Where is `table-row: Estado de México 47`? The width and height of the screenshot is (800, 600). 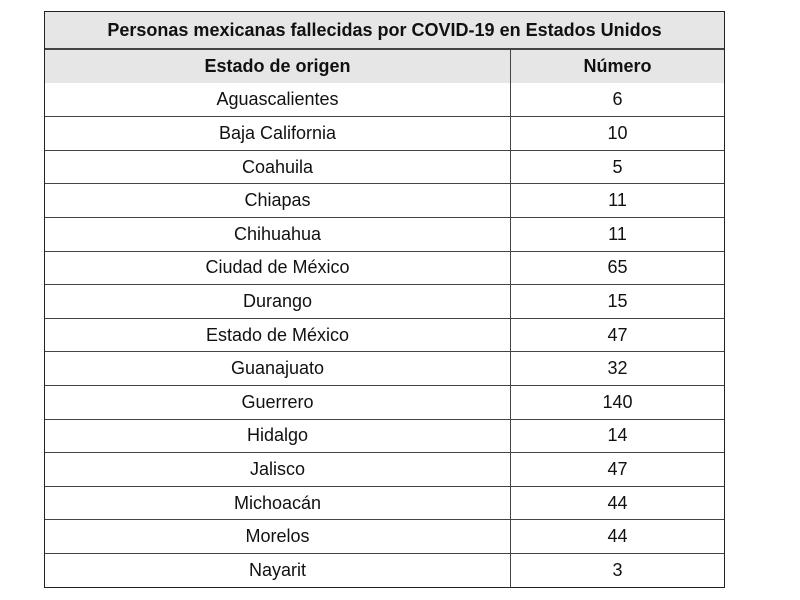
table-row: Estado de México 47 is located at coordinates (384, 334).